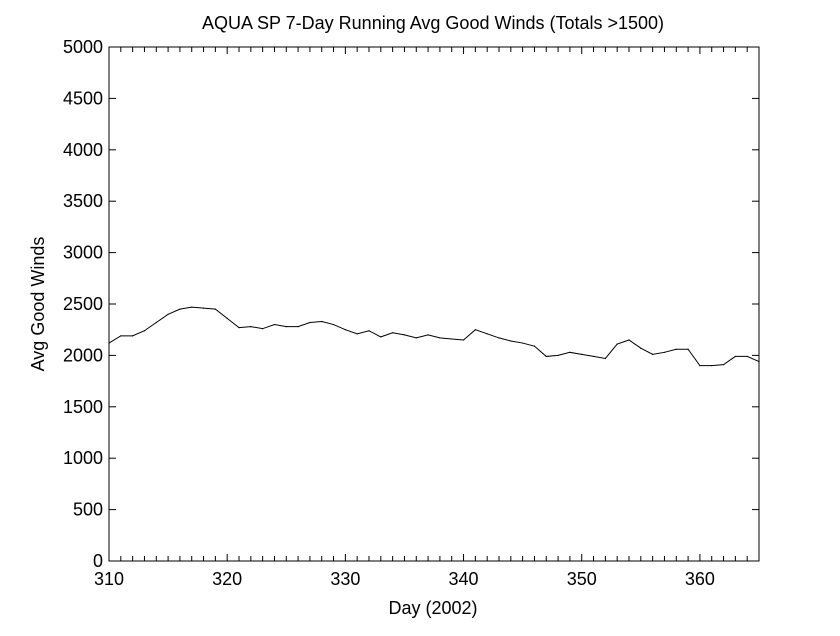 This screenshot has height=636, width=840. Describe the element at coordinates (432, 608) in the screenshot. I see `x-axis-title: Day (2002)` at that location.